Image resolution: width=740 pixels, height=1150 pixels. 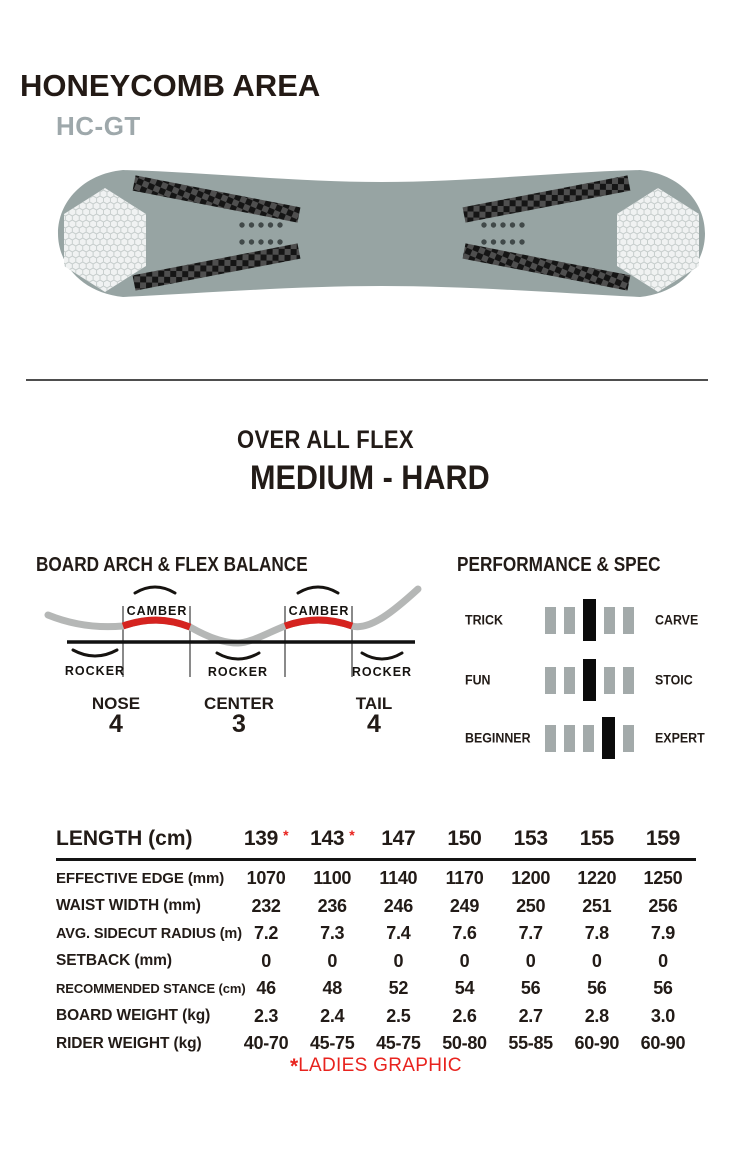 What do you see at coordinates (380, 1065) in the screenshot?
I see `footnote-text: LADIES GRAPHIC` at bounding box center [380, 1065].